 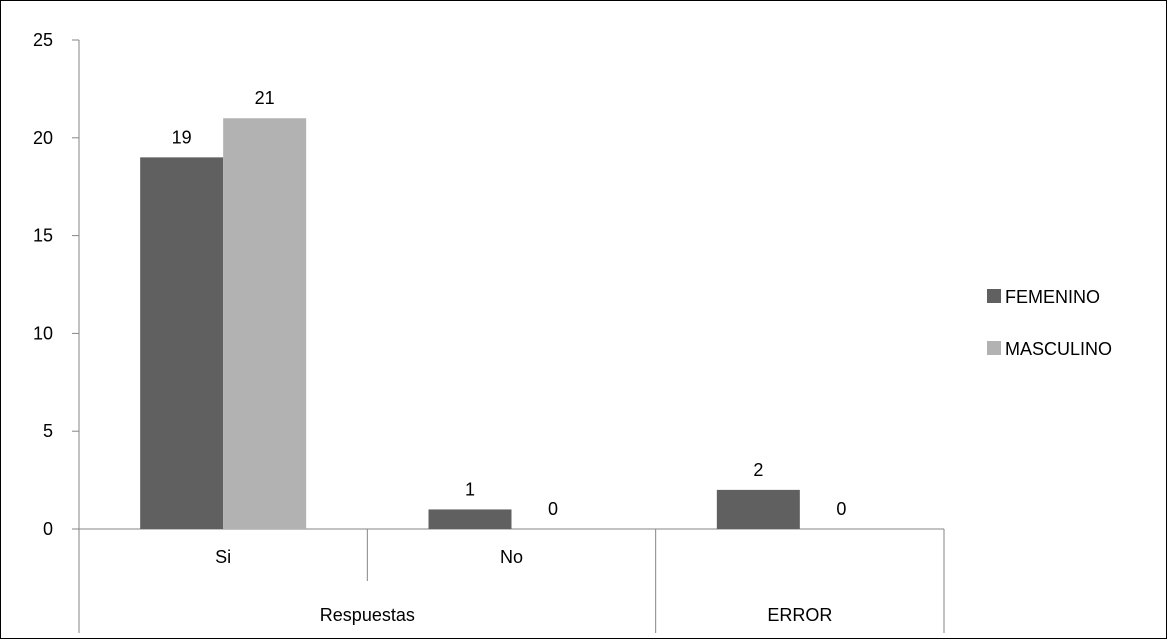 I want to click on x-group-label: Respuestas, so click(x=367, y=615).